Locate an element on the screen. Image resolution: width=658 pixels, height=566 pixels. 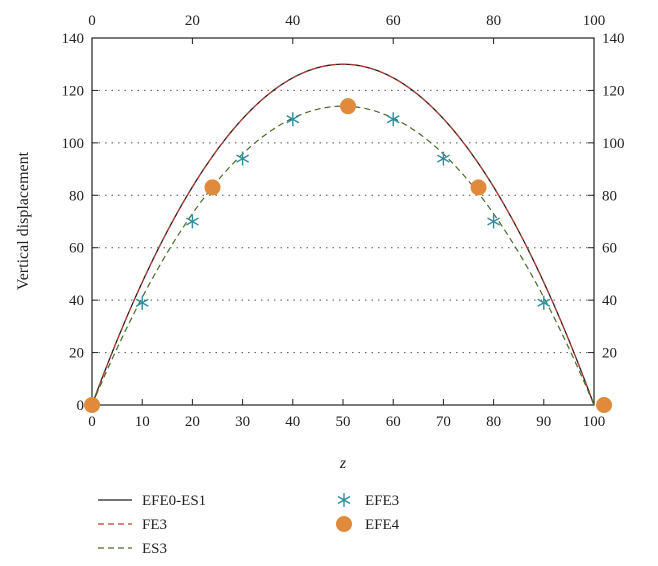
legend-item-efe4: EFE4 is located at coordinates (368, 524).